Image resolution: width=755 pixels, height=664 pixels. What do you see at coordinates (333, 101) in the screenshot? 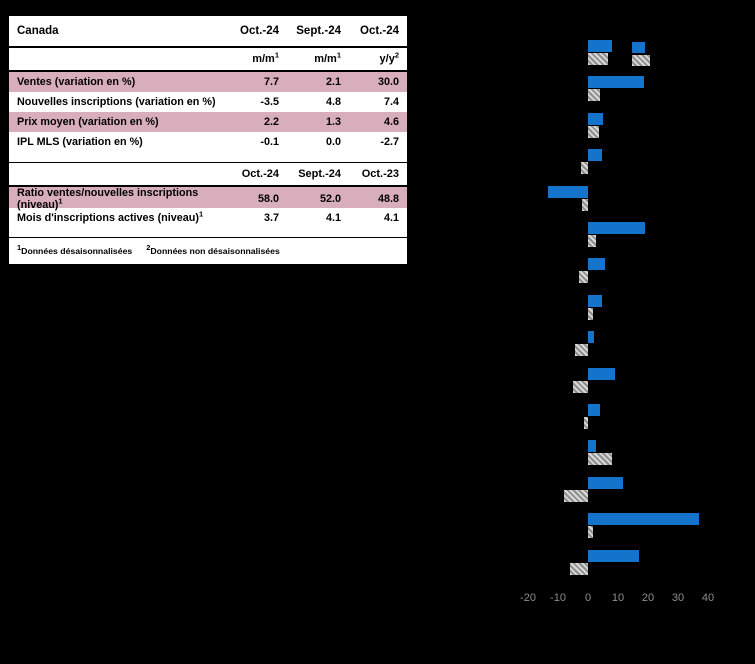
I see `cell-value: 4.8` at bounding box center [333, 101].